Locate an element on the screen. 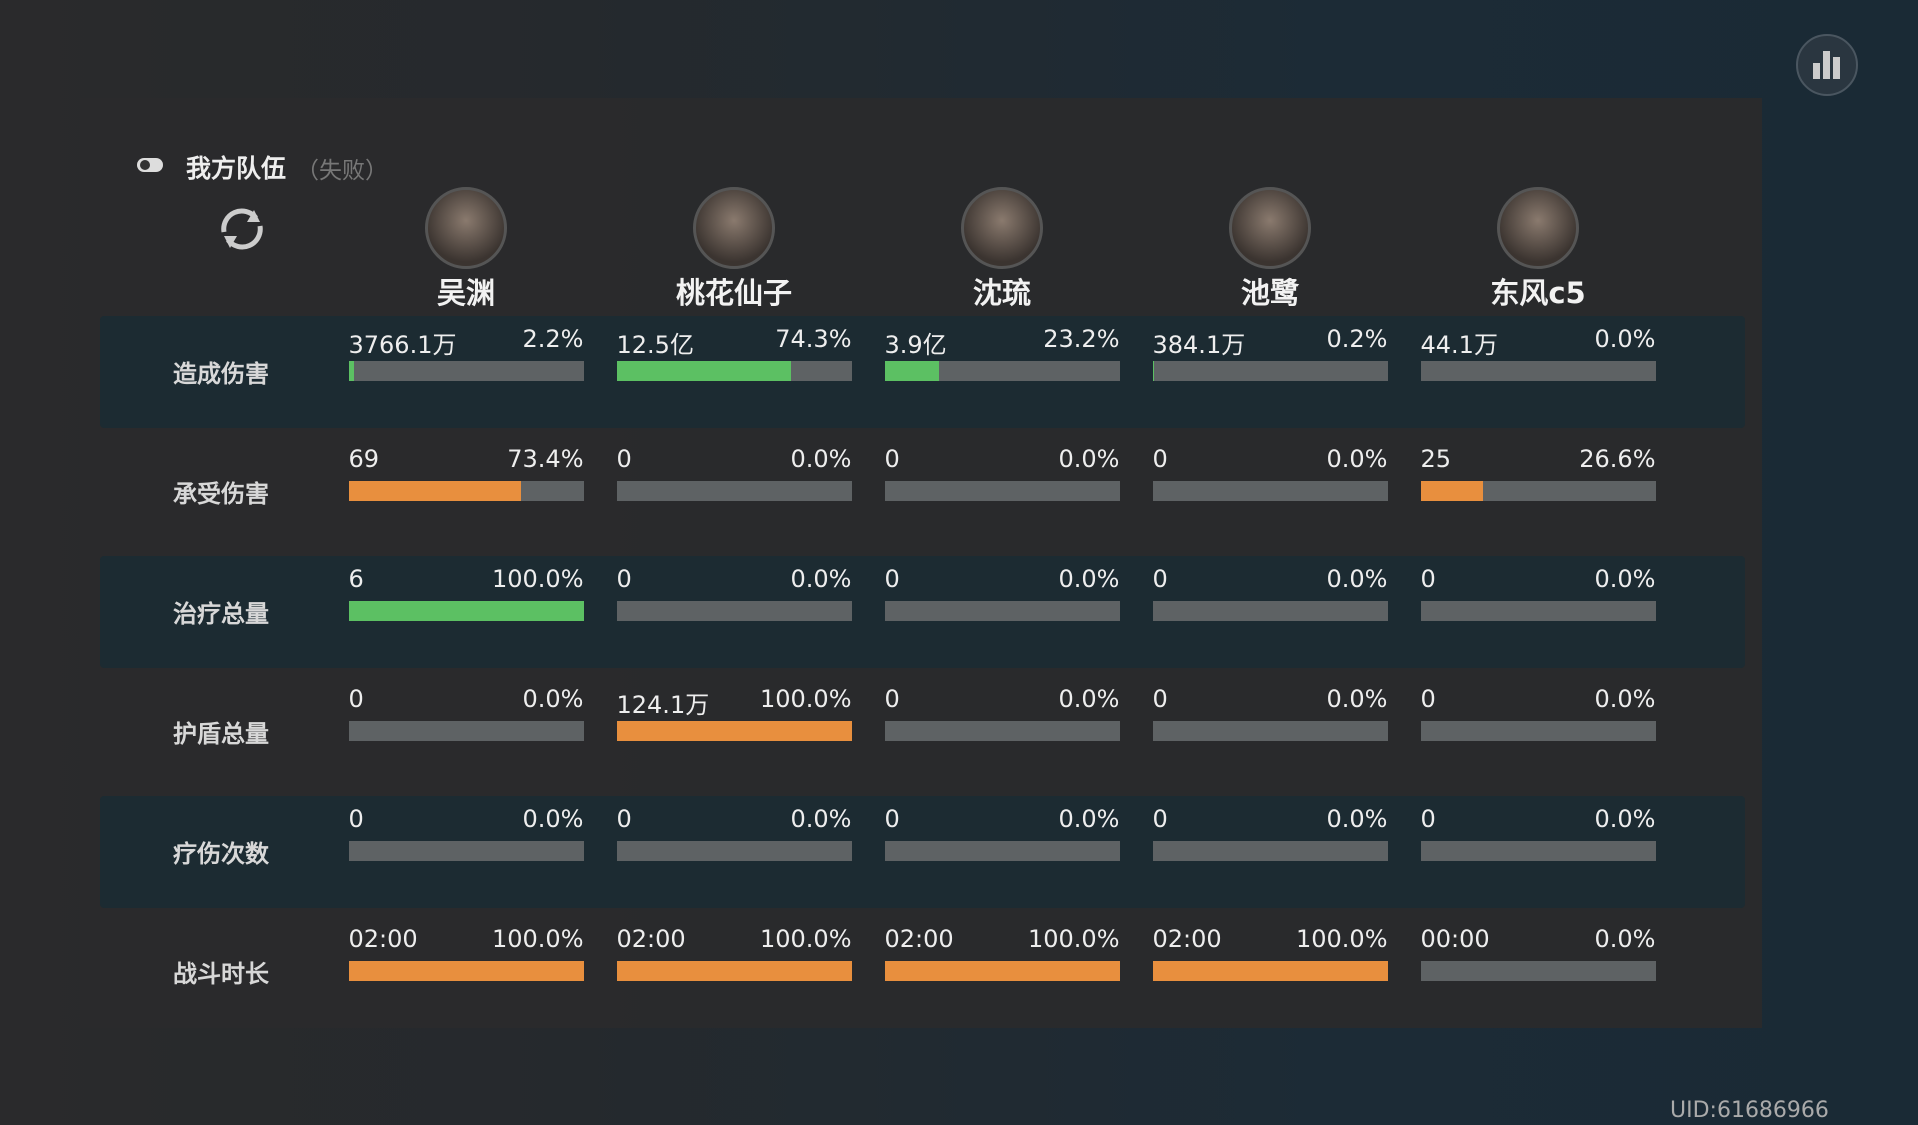 This screenshot has height=1125, width=1918. player-name: 池鹭 is located at coordinates (1269, 293).